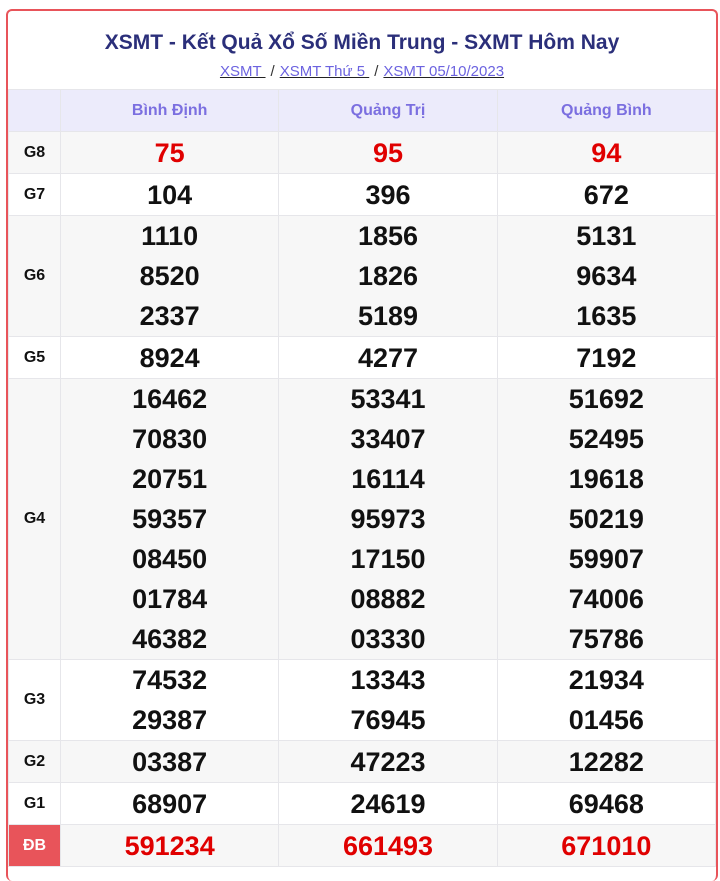 The height and width of the screenshot is (881, 720). I want to click on prize-row: G1 68907 24619 69468, so click(362, 803).